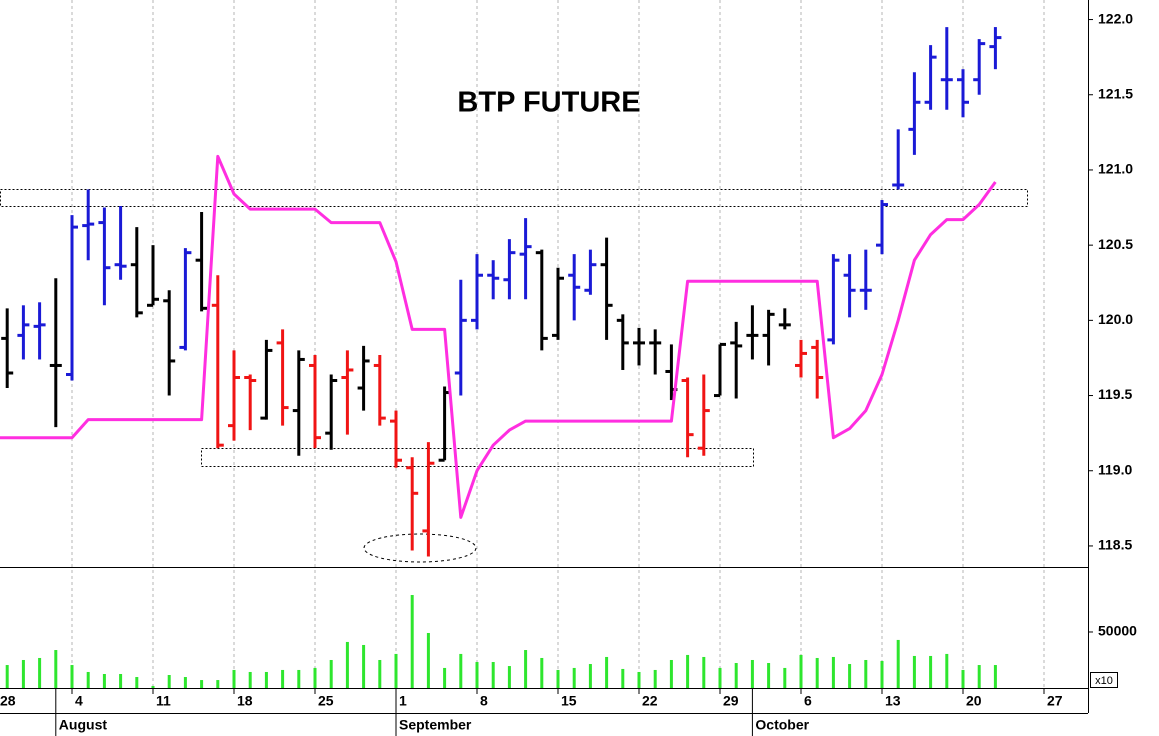  Describe the element at coordinates (163, 701) in the screenshot. I see `x-tick-label: 11` at that location.